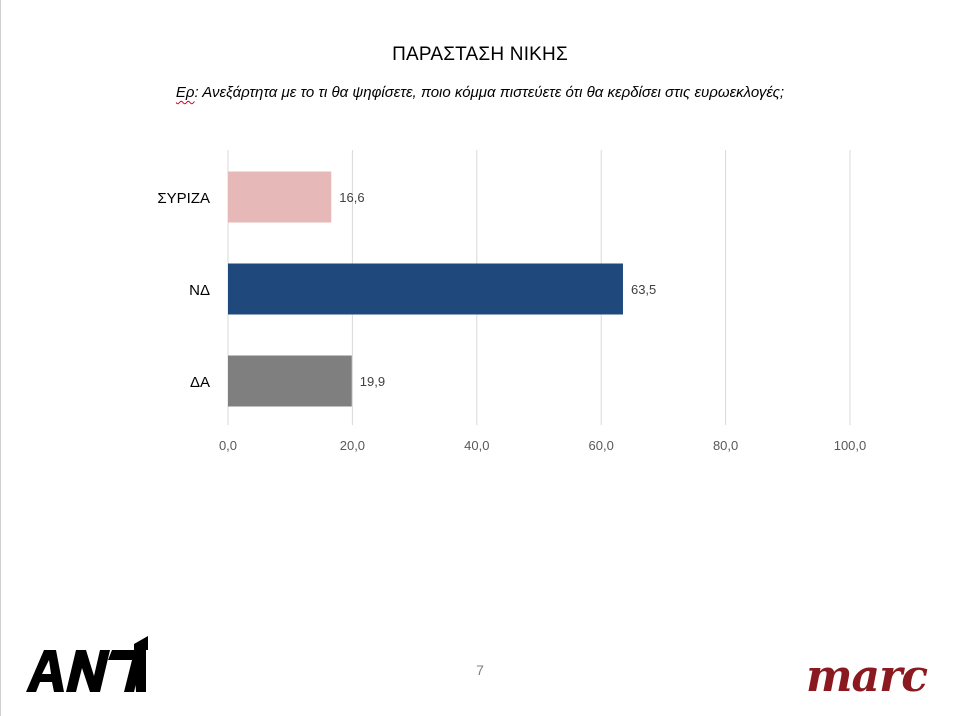  What do you see at coordinates (867, 676) in the screenshot?
I see `marc-logo: marc` at bounding box center [867, 676].